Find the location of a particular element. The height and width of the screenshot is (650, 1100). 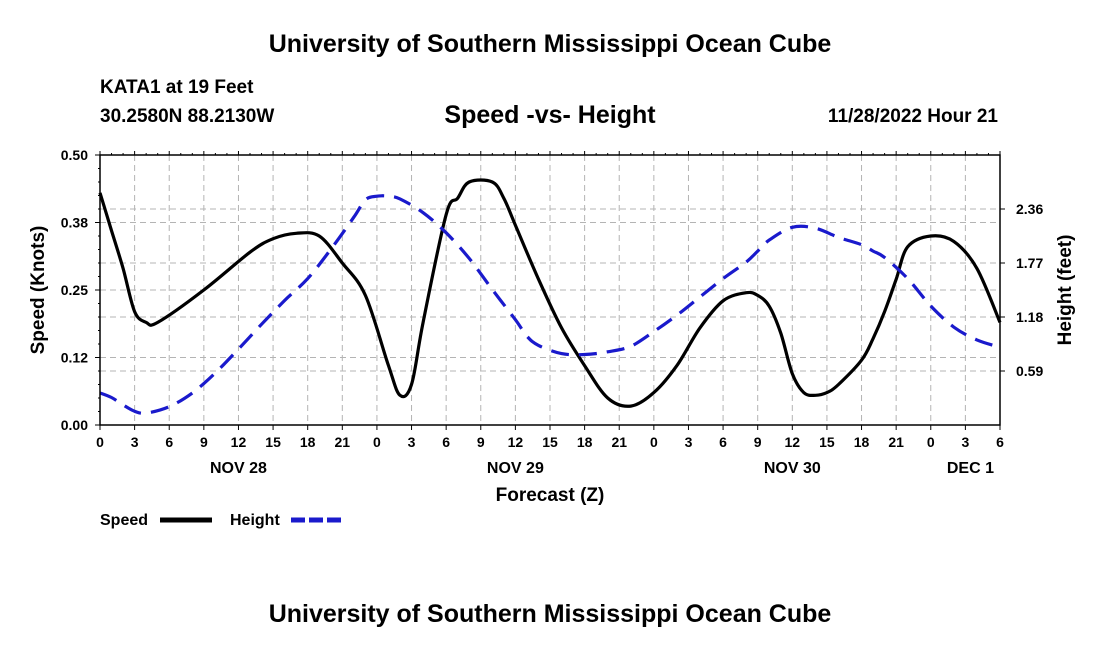

y-left-tick-label: 0.00 is located at coordinates (74, 425).